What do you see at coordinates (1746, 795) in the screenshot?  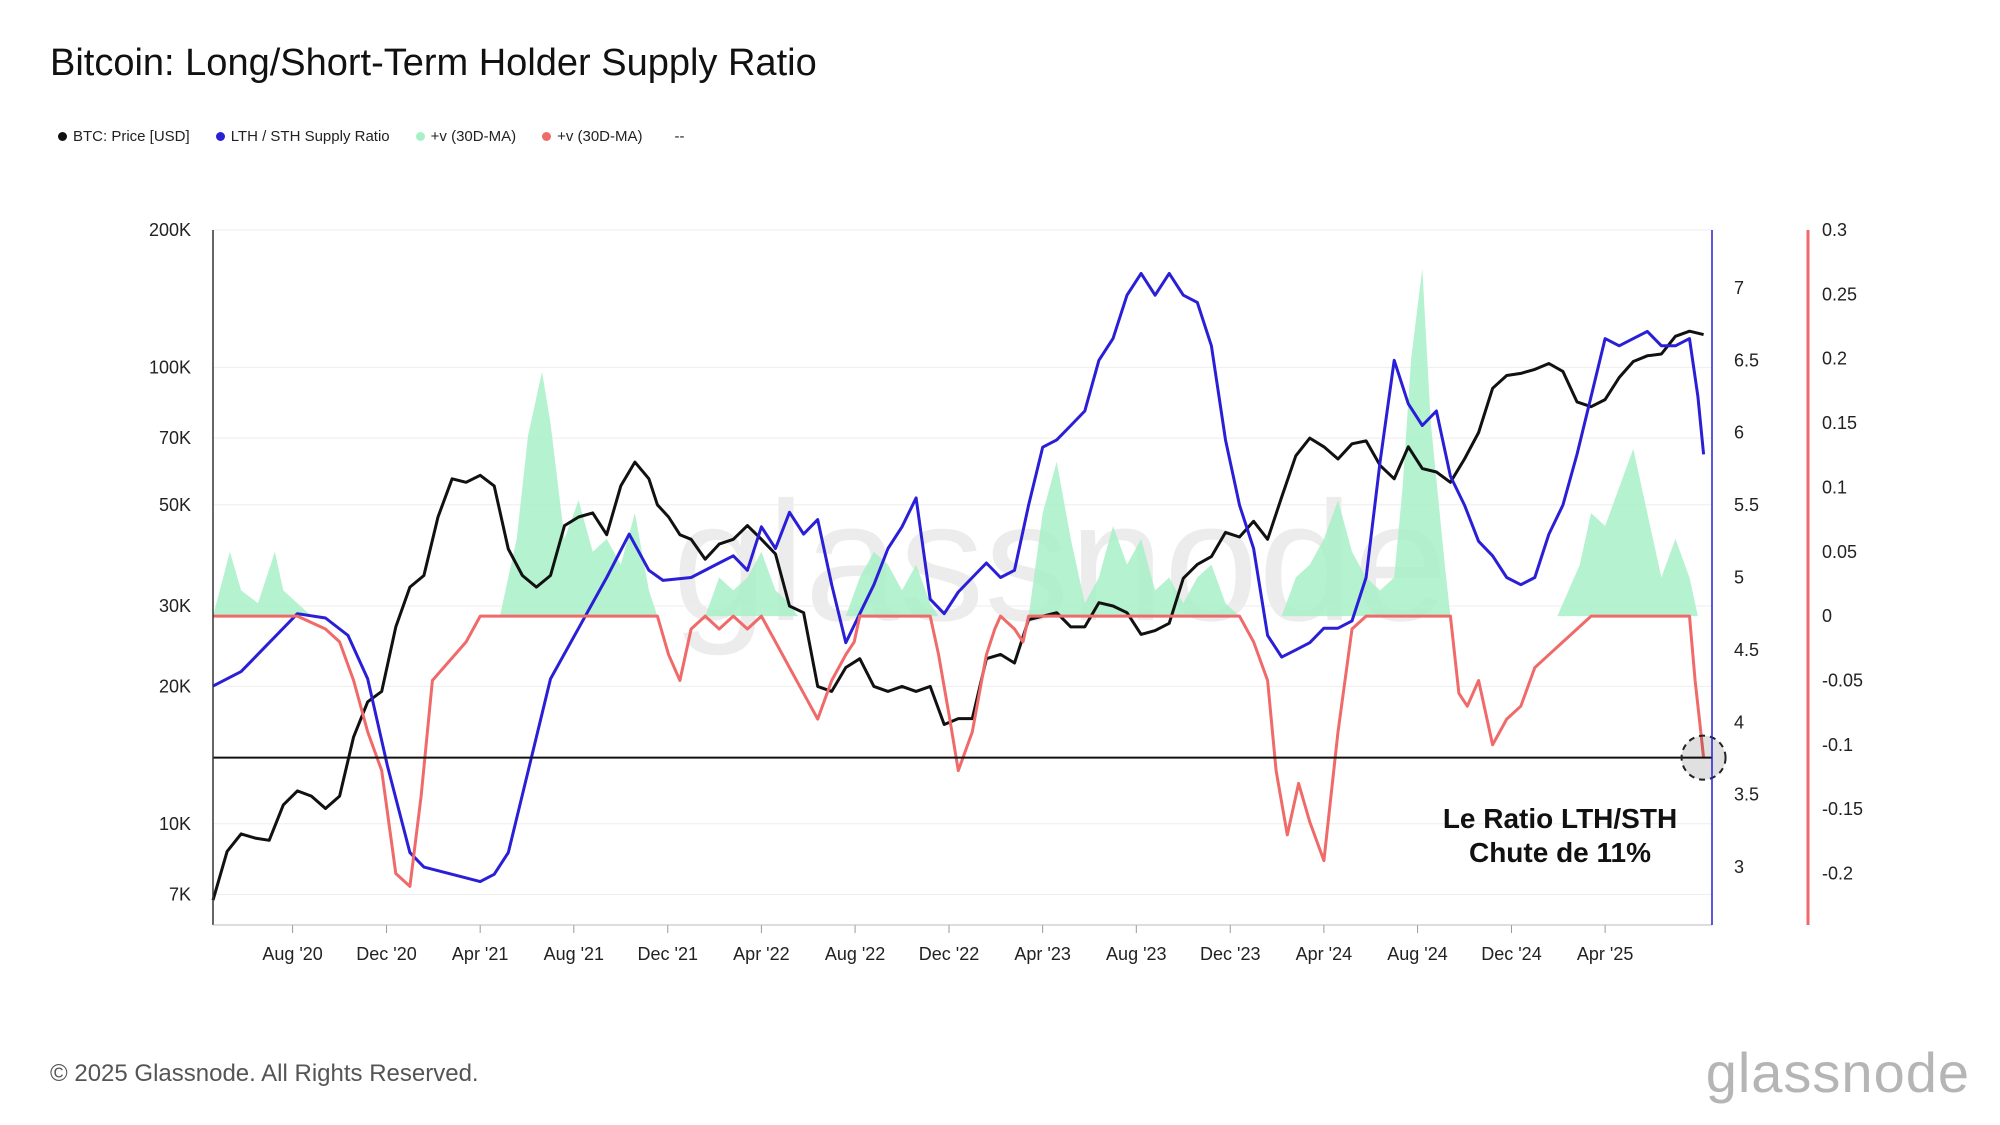 I see `y-mid-tick-3.5: 3.5` at bounding box center [1746, 795].